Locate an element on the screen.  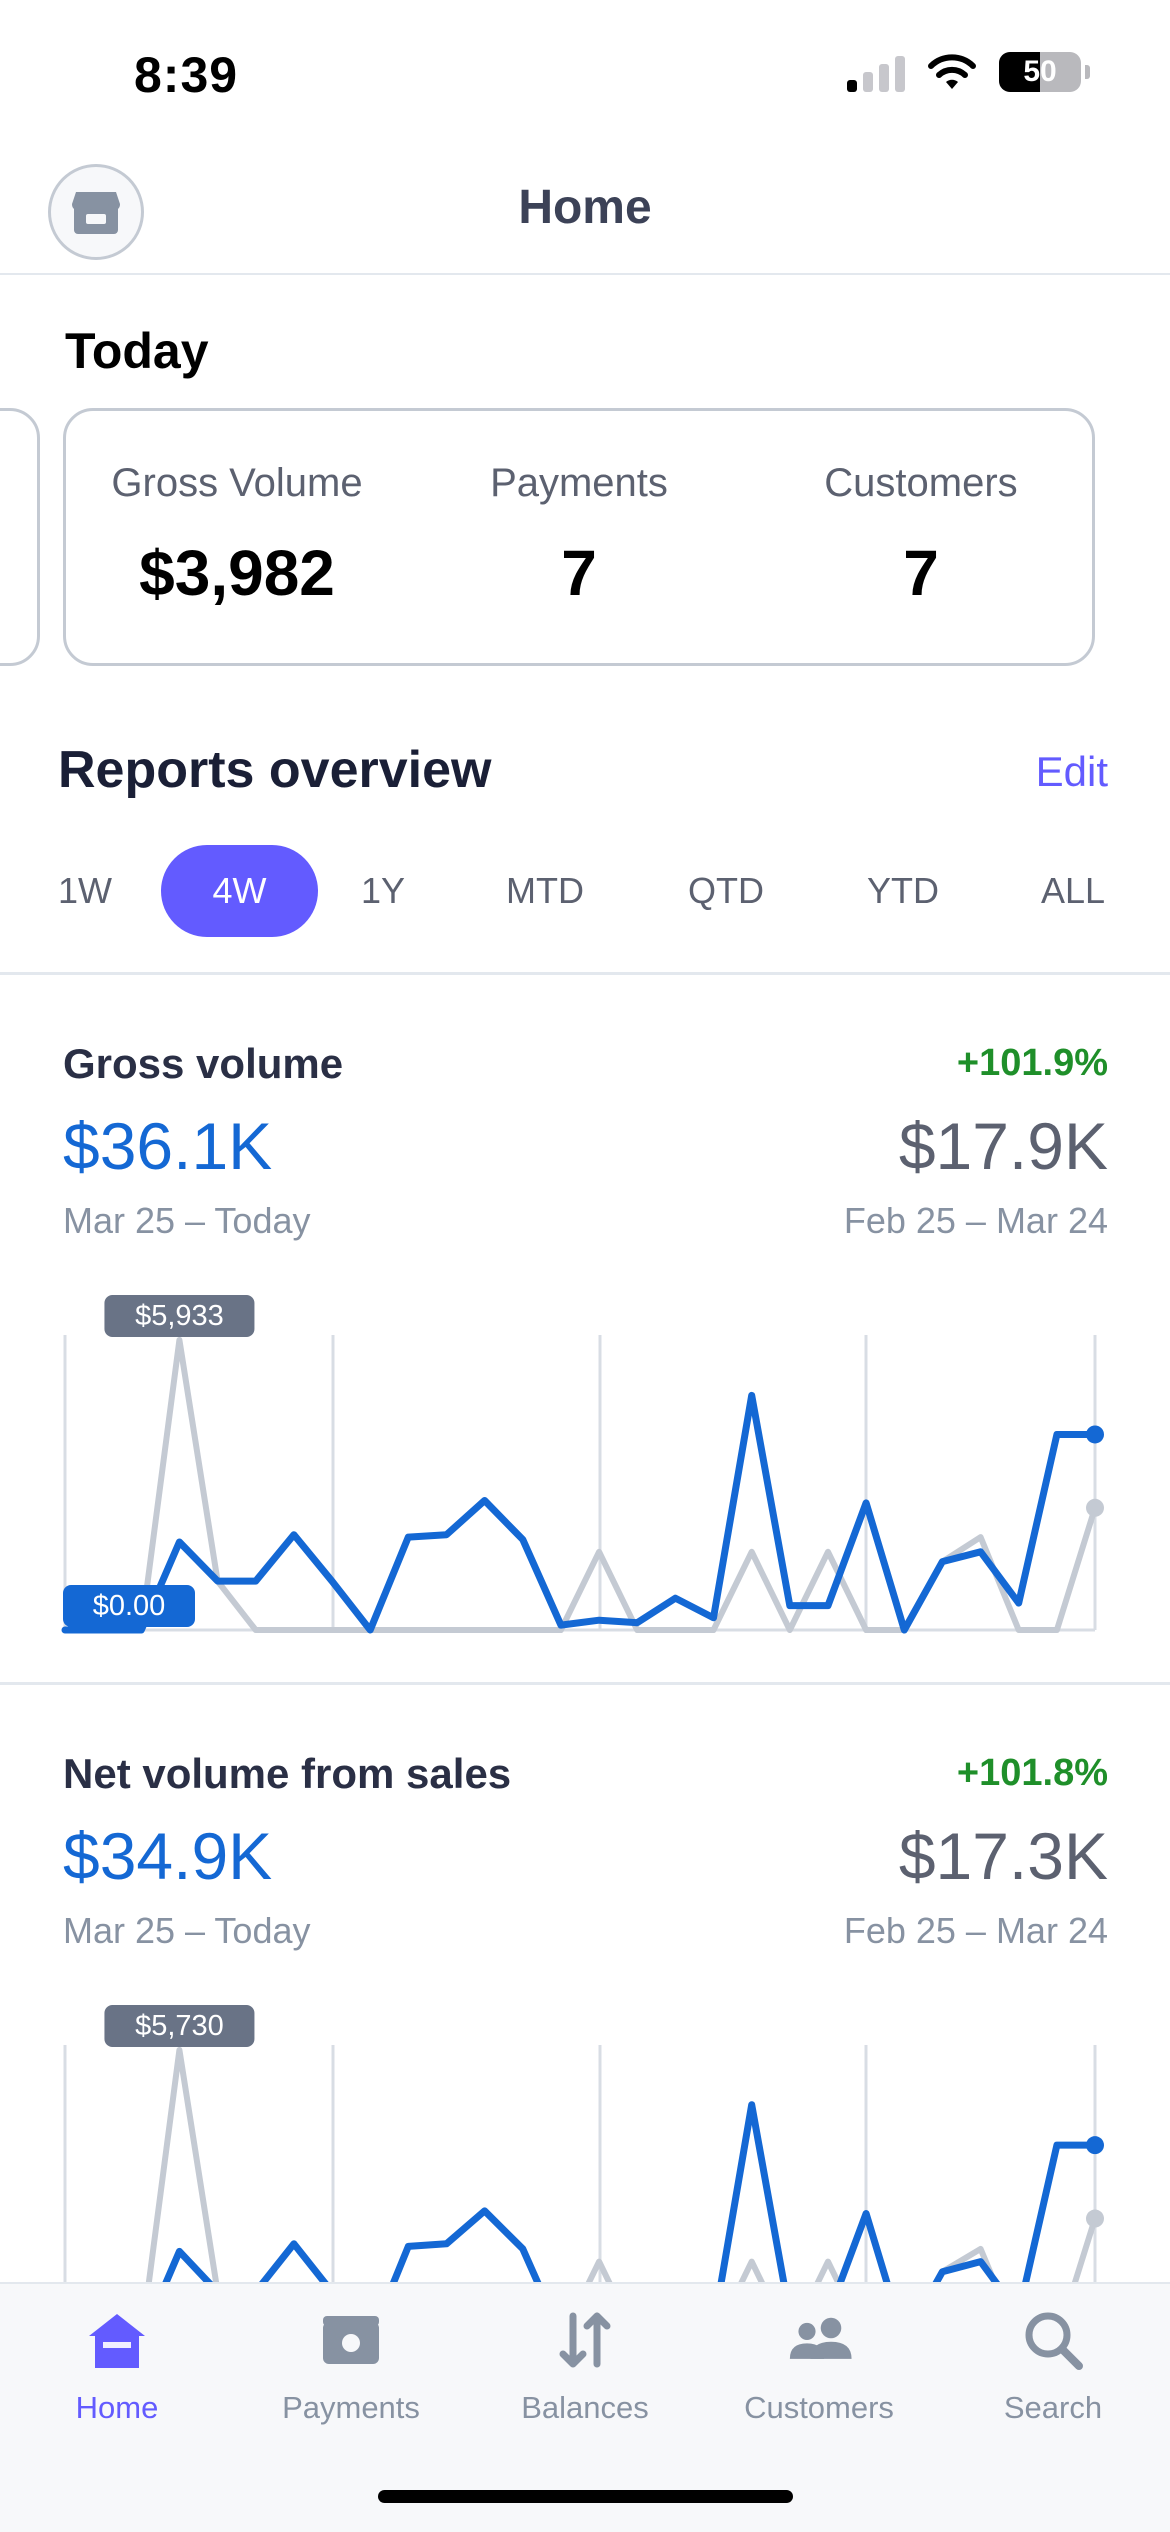
range-tab-mtd: MTD is located at coordinates (545, 890).